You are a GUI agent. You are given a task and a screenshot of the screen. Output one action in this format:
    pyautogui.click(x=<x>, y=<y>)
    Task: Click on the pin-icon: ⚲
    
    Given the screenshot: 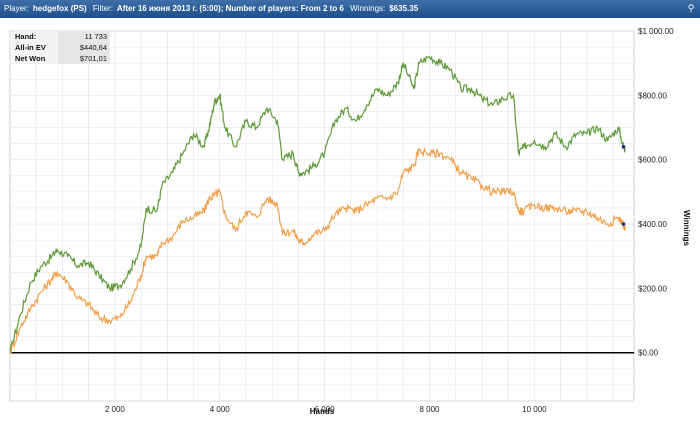 What is the action you would take?
    pyautogui.click(x=691, y=8)
    